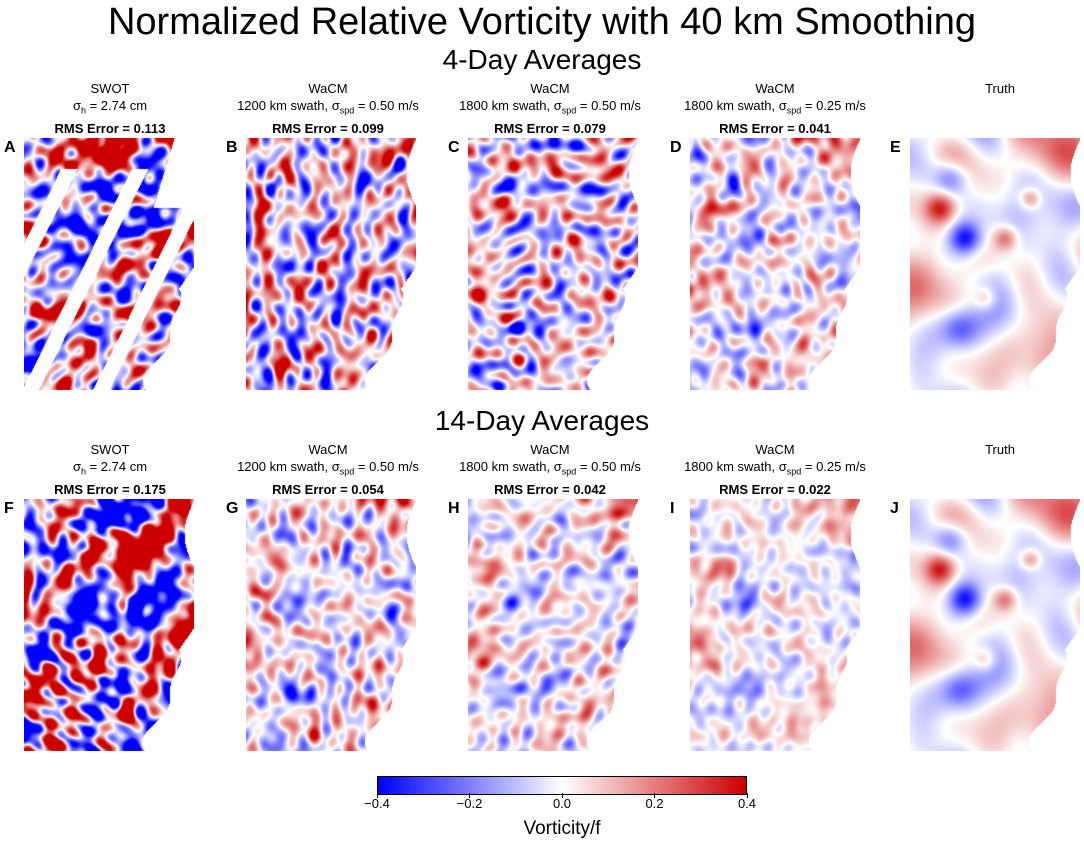 The width and height of the screenshot is (1084, 844). Describe the element at coordinates (328, 489) in the screenshot. I see `panel-rms: RMS Error = 0.054` at that location.